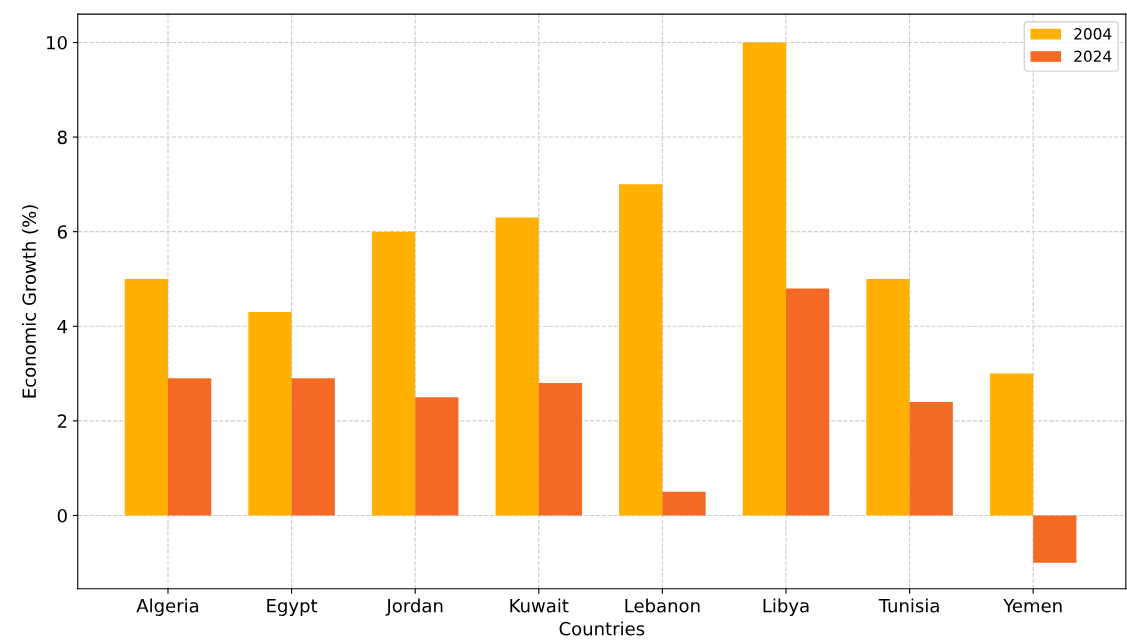 The image size is (1127, 640). I want to click on y-axis-title: Economic Growth (%), so click(30, 301).